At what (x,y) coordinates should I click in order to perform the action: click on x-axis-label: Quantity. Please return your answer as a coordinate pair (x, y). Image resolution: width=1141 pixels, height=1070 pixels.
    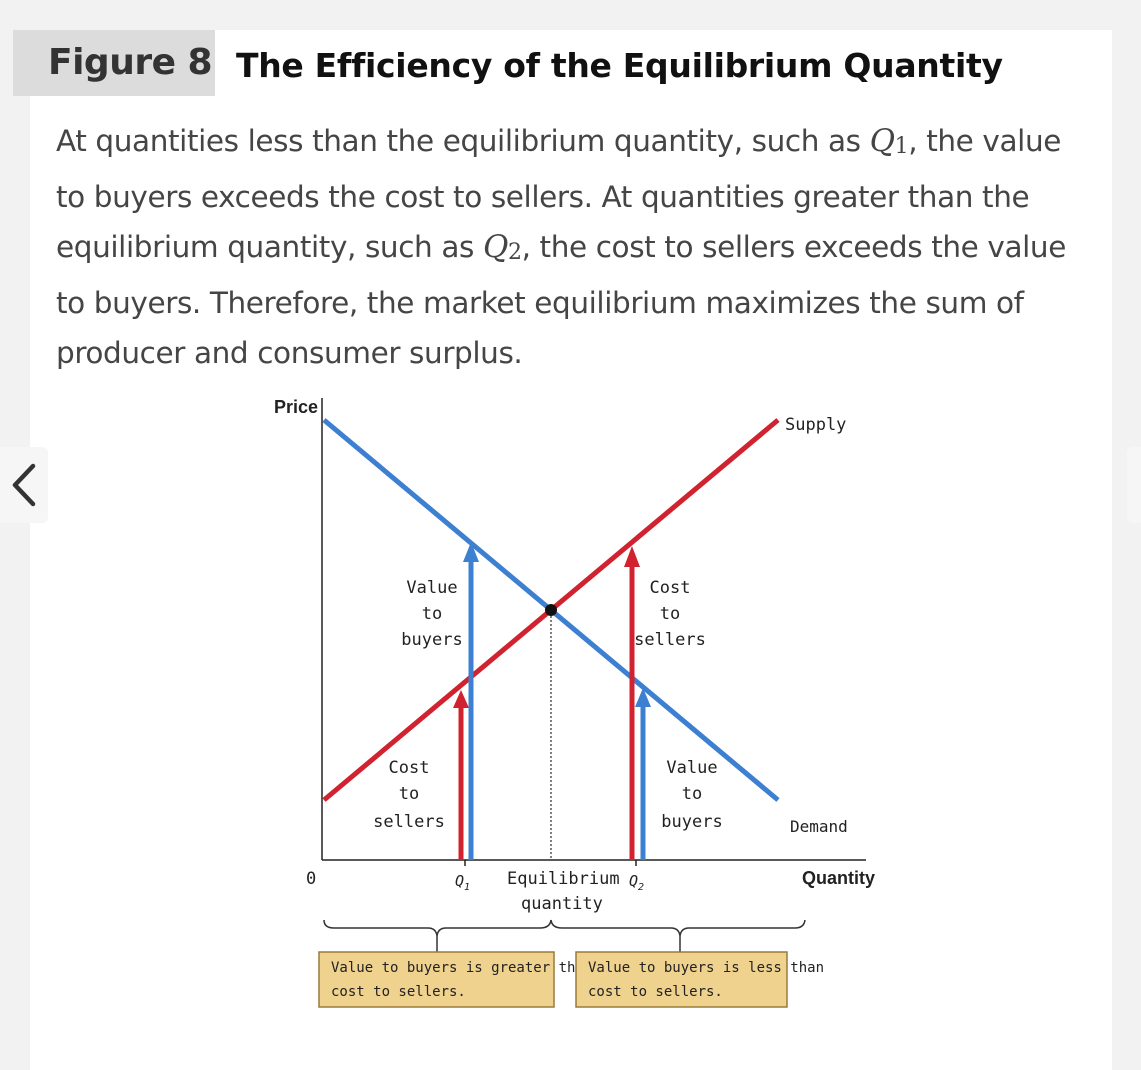
    Looking at the image, I should click on (838, 878).